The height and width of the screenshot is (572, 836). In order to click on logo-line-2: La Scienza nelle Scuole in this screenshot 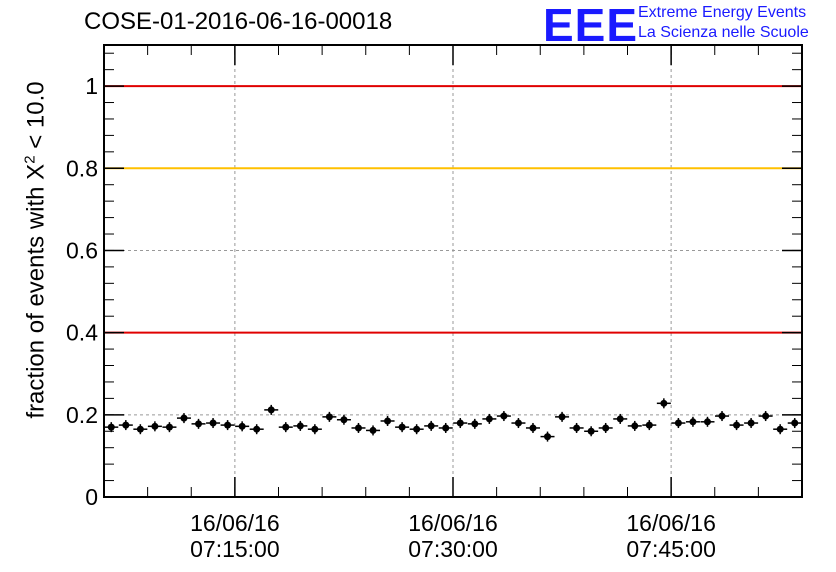, I will do `click(723, 32)`.